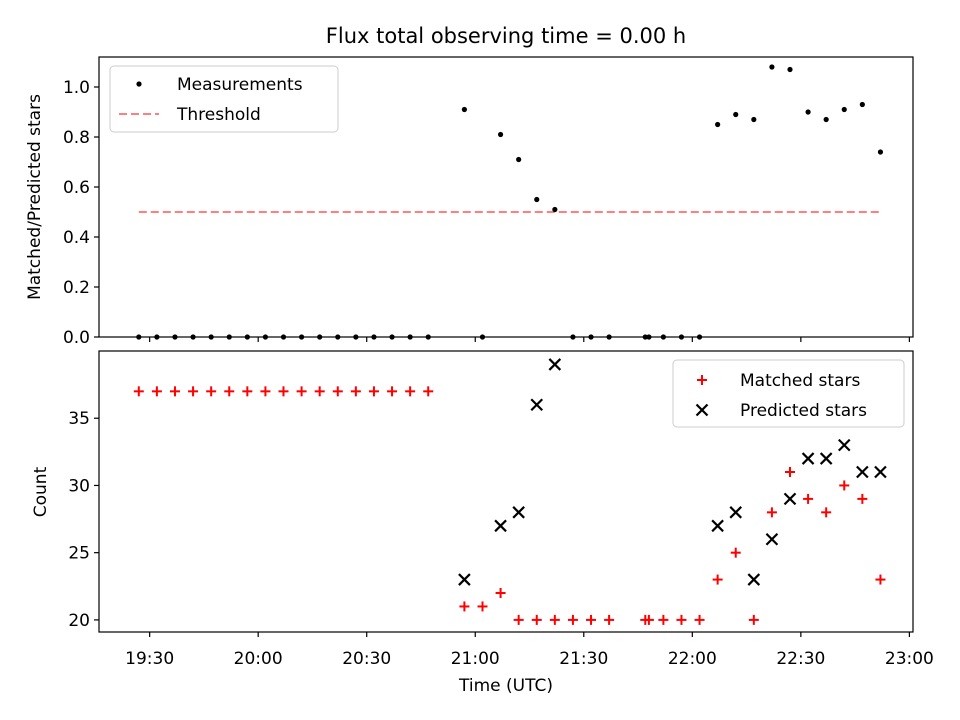 This screenshot has width=960, height=720. What do you see at coordinates (258, 659) in the screenshot?
I see `bottom-chart-xtick-label: 20:00` at bounding box center [258, 659].